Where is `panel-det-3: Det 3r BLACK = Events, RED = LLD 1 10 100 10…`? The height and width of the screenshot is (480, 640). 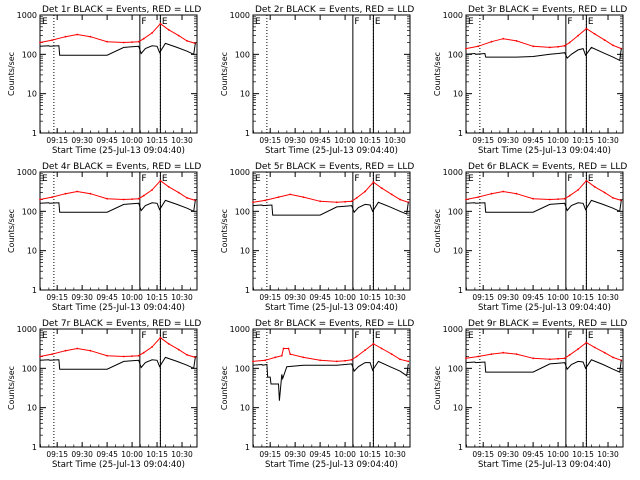 panel-det-3: Det 3r BLACK = Events, RED = LLD 1 10 100 10… is located at coordinates (530, 80).